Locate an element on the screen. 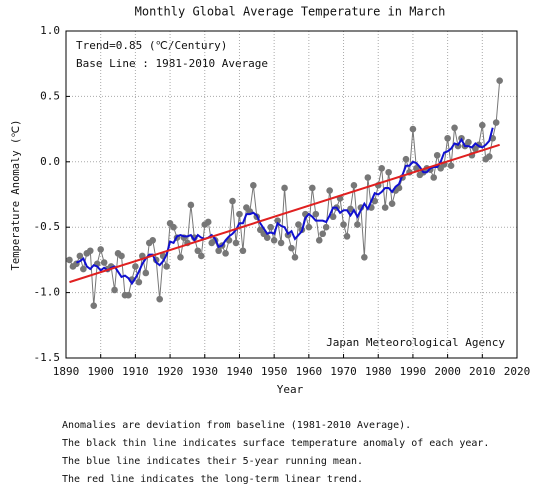 This screenshot has width=537, height=487. x-tick-label: 1920 is located at coordinates (170, 371).